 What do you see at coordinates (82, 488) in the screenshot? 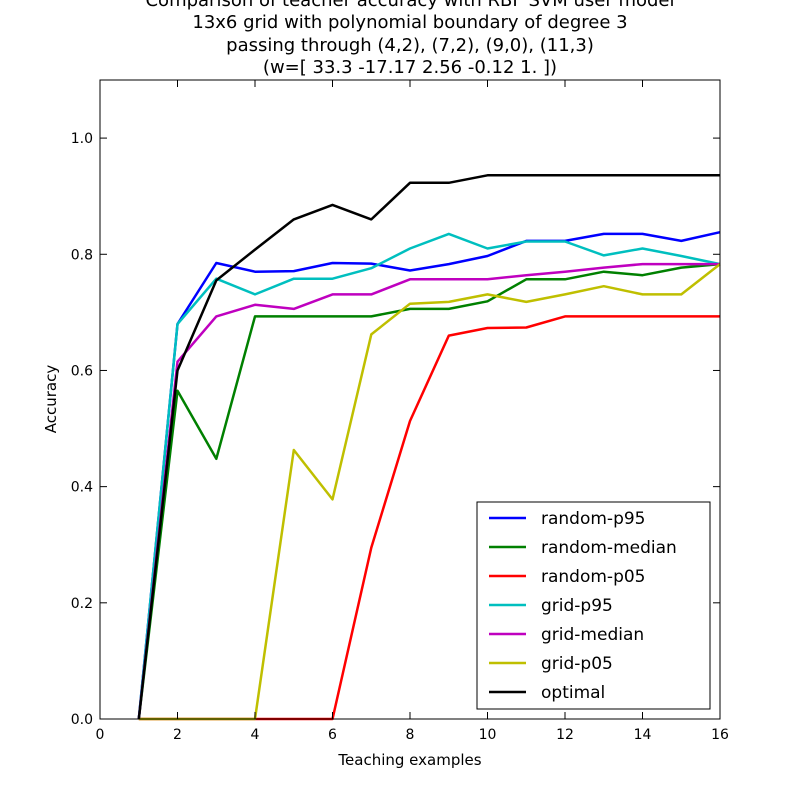
I see `y-tick-label: 0.4` at bounding box center [82, 488].